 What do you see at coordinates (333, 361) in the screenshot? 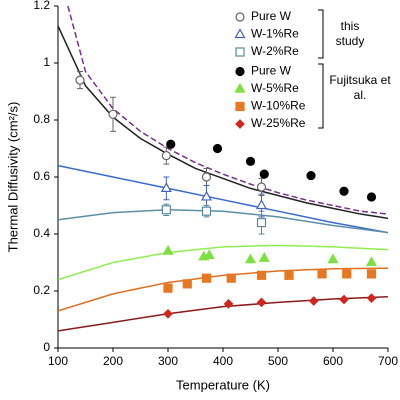
I see `x-tick-label: 600` at bounding box center [333, 361].